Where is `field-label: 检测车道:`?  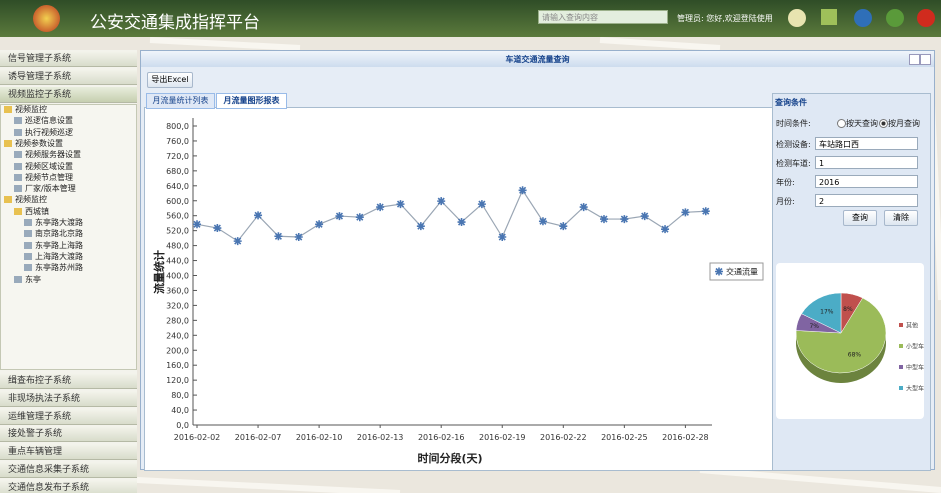
field-label: 检测车道: is located at coordinates (793, 163).